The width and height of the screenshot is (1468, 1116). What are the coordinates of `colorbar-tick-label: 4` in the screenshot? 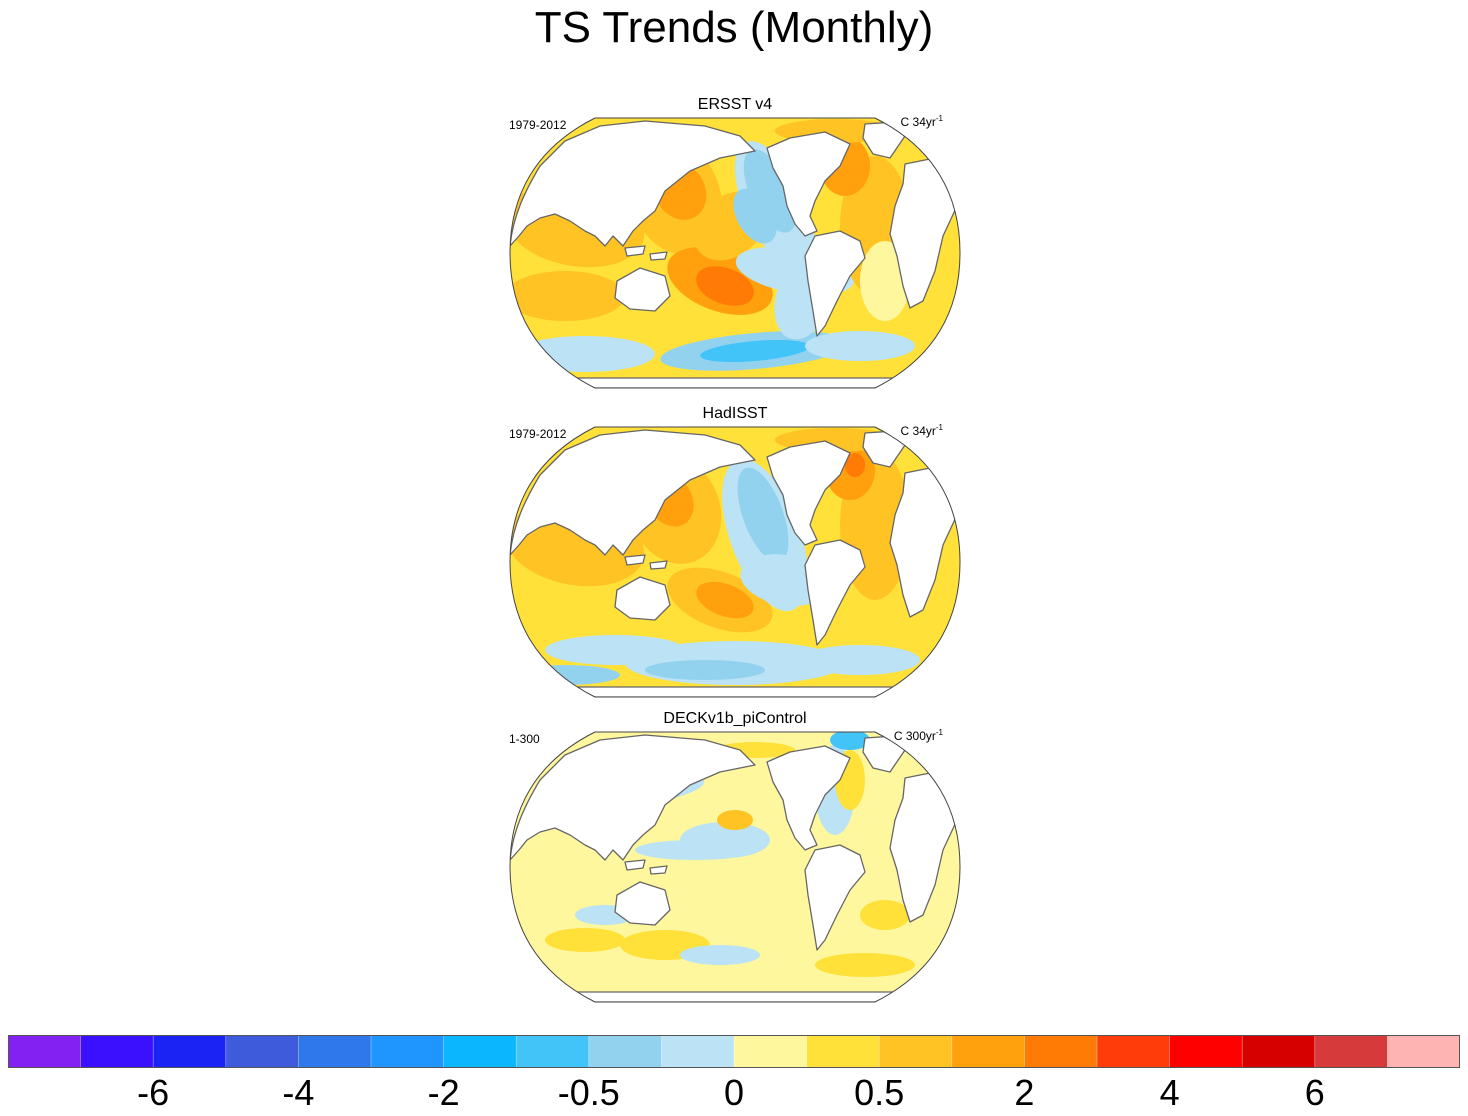 It's located at (1169, 1092).